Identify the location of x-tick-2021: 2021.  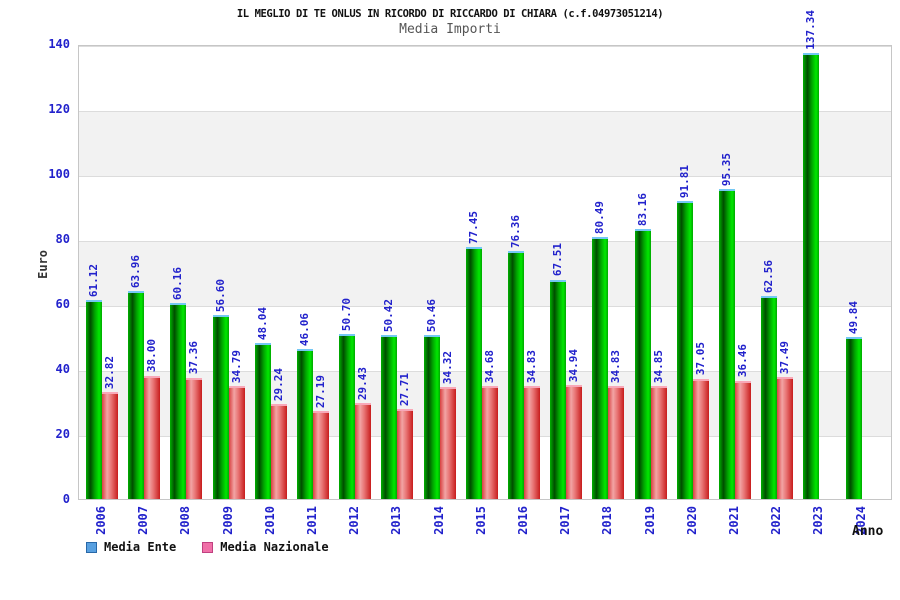
(734, 520).